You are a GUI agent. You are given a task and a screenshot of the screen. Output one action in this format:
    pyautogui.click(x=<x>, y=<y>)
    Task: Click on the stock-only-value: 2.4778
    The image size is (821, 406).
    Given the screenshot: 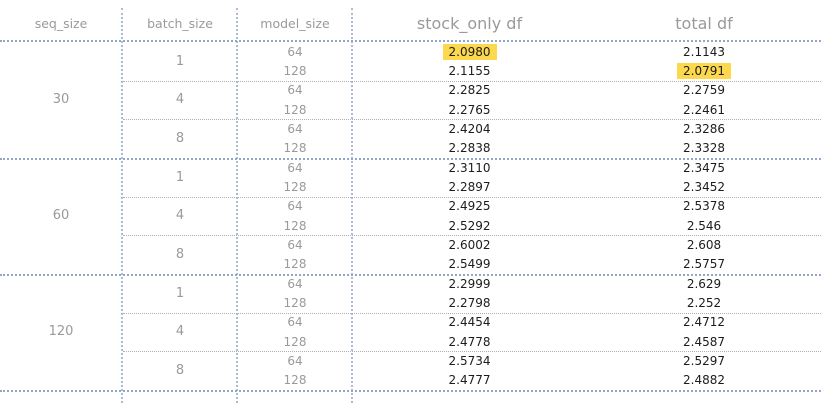 What is the action you would take?
    pyautogui.click(x=469, y=341)
    